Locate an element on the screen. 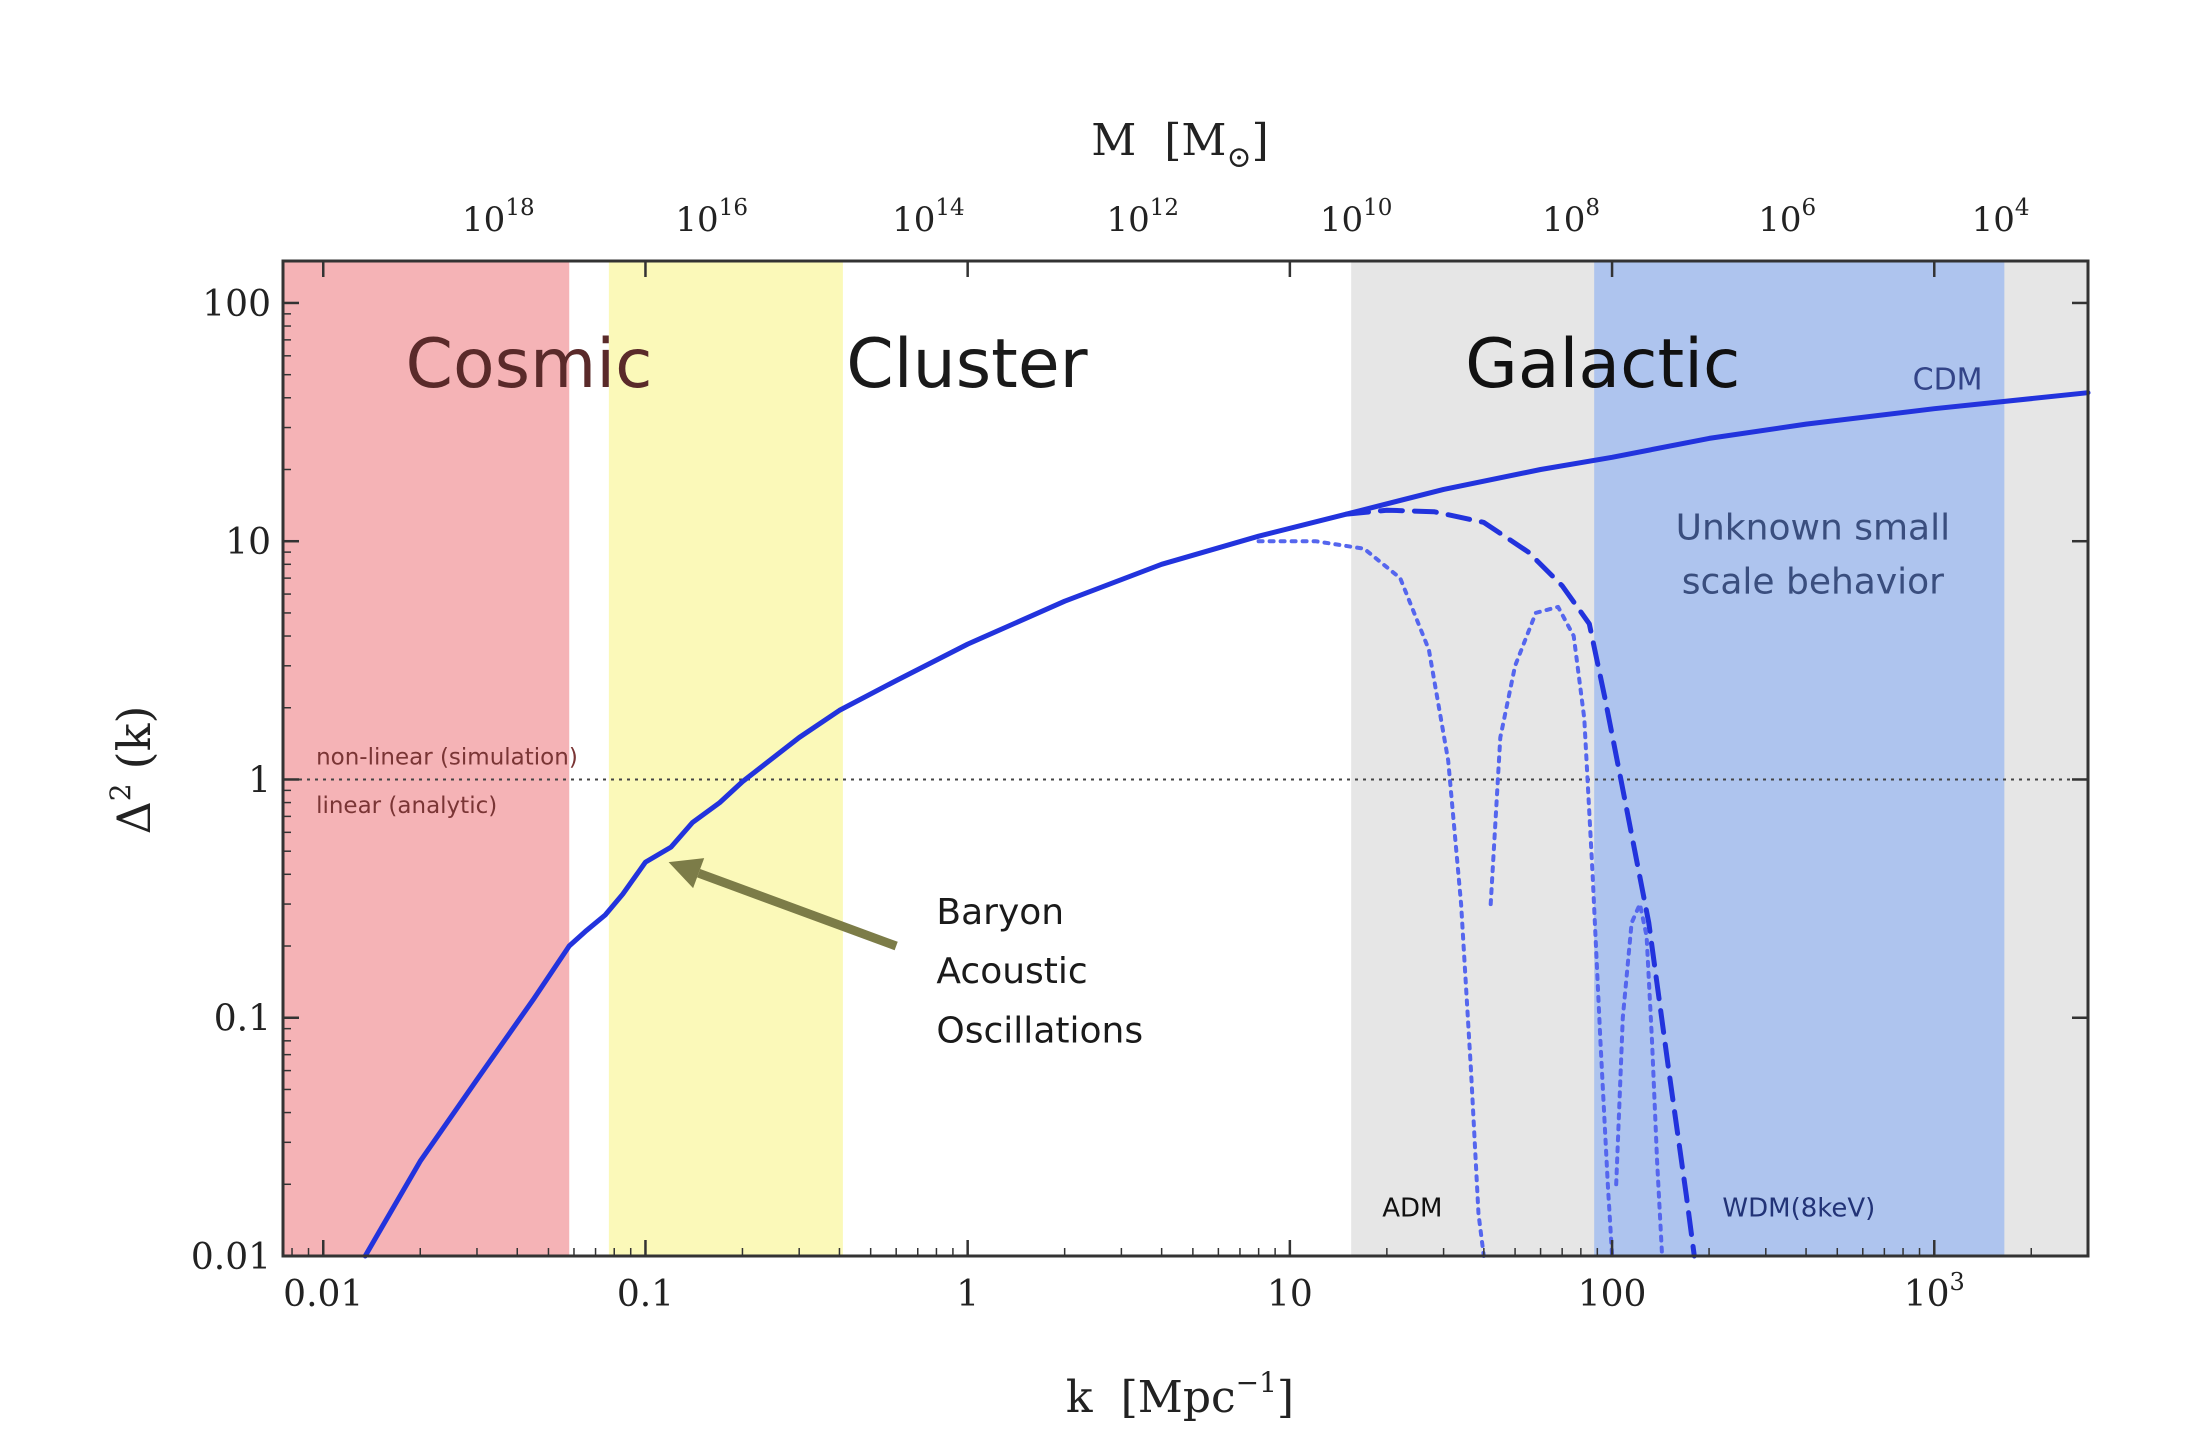 The height and width of the screenshot is (1456, 2193). top-axis-title-sun: ⊙ is located at coordinates (1238, 157).